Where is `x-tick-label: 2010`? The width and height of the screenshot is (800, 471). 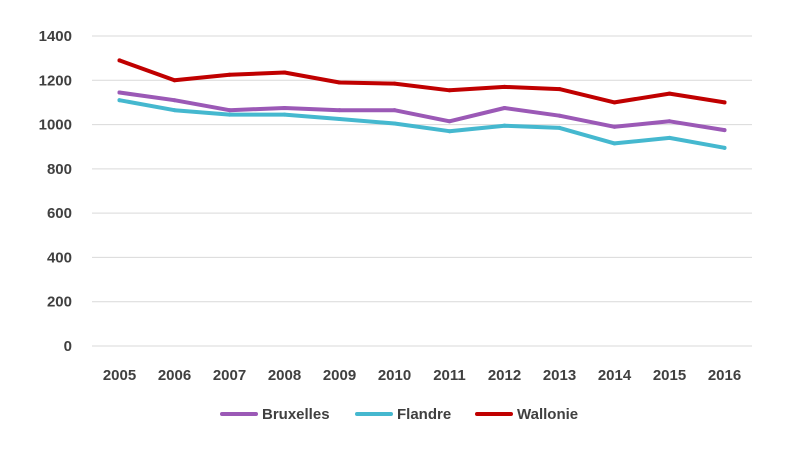
x-tick-label: 2010 is located at coordinates (394, 375).